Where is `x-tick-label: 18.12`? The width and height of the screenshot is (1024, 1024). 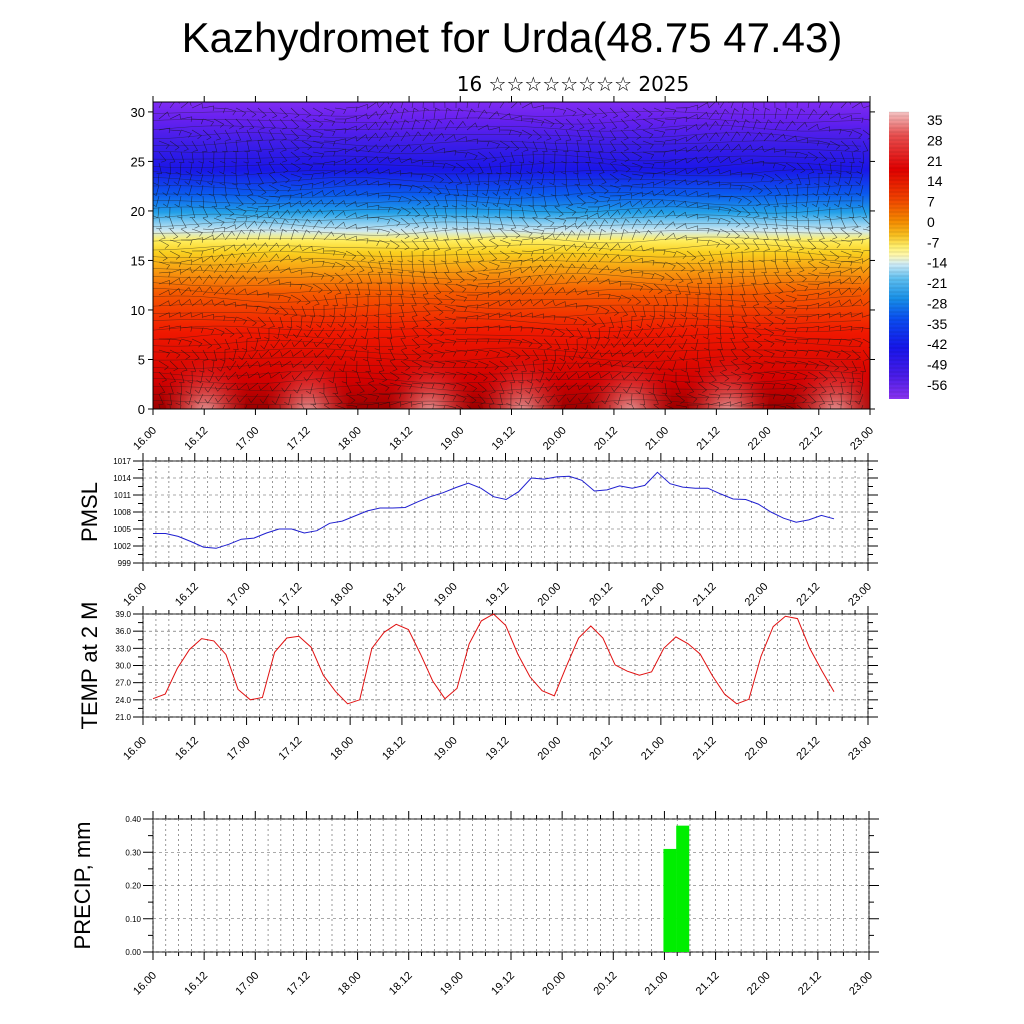 x-tick-label: 18.12 is located at coordinates (401, 439).